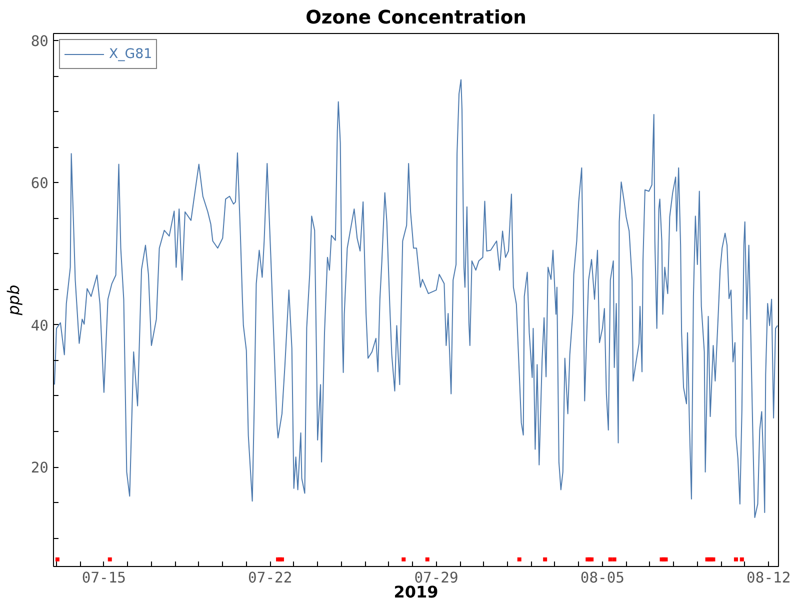  Describe the element at coordinates (39, 468) in the screenshot. I see `y-tick-label: 20` at that location.